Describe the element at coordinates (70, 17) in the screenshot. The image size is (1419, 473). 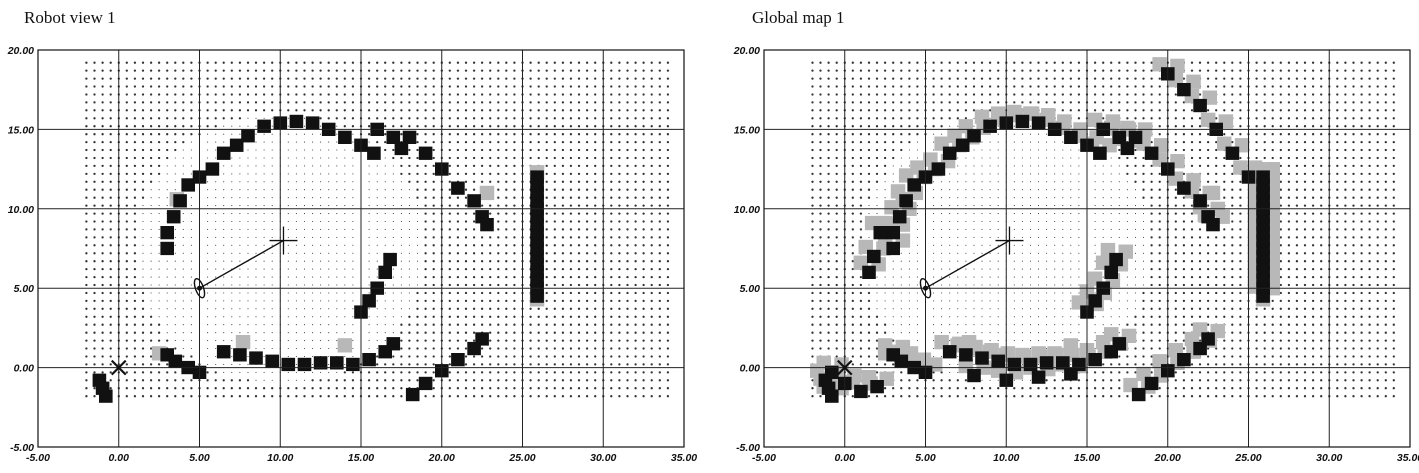
I see `panel-title-robot-view: Robot view 1` at that location.